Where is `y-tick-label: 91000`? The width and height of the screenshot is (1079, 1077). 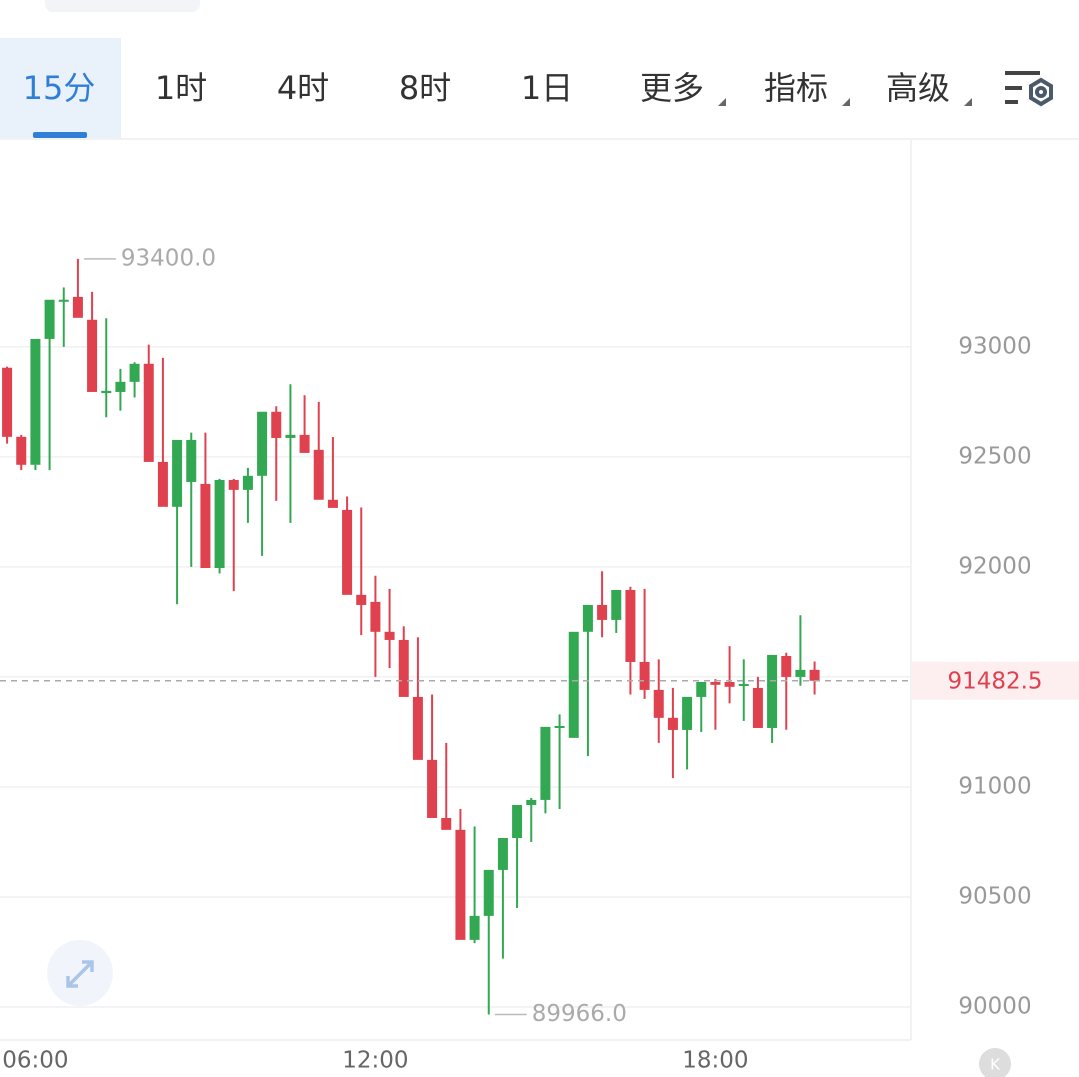
y-tick-label: 91000 is located at coordinates (994, 786).